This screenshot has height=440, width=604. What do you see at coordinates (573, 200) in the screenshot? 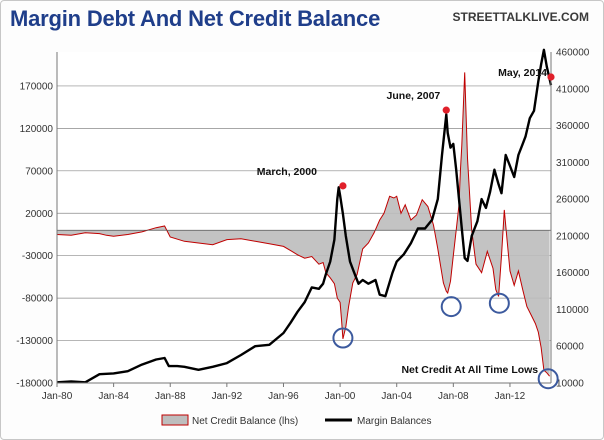
I see `right-tick-label: 260000` at bounding box center [573, 200].